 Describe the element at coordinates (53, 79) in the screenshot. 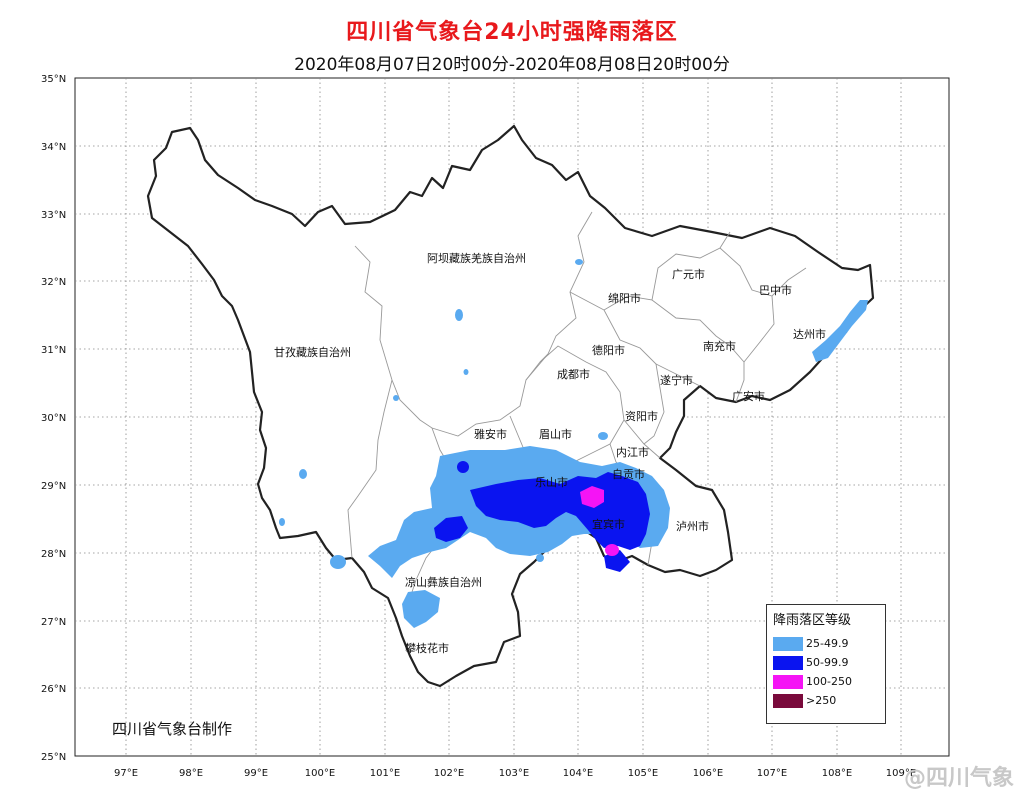

I see `lat-tick: 35°N` at that location.